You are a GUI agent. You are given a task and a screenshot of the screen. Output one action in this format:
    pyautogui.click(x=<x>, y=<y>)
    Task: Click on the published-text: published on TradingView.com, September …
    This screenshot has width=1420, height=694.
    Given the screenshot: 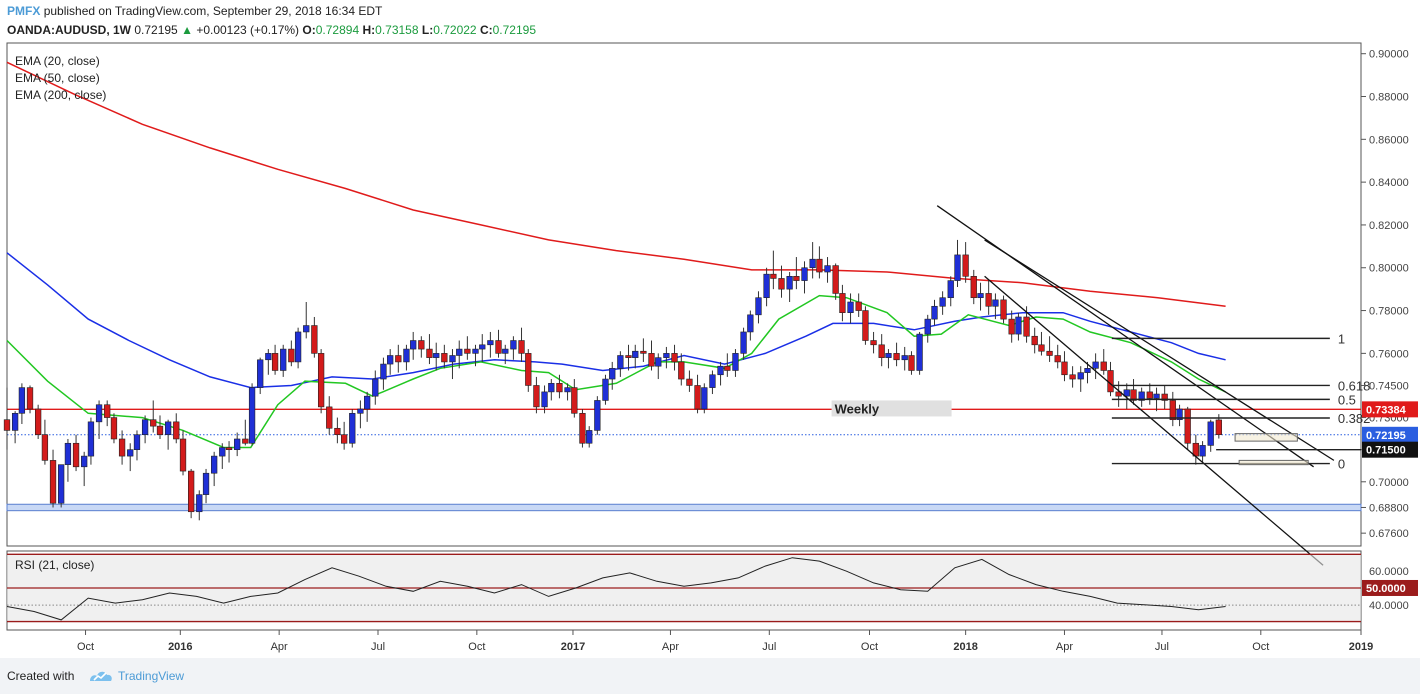 What is the action you would take?
    pyautogui.click(x=213, y=11)
    